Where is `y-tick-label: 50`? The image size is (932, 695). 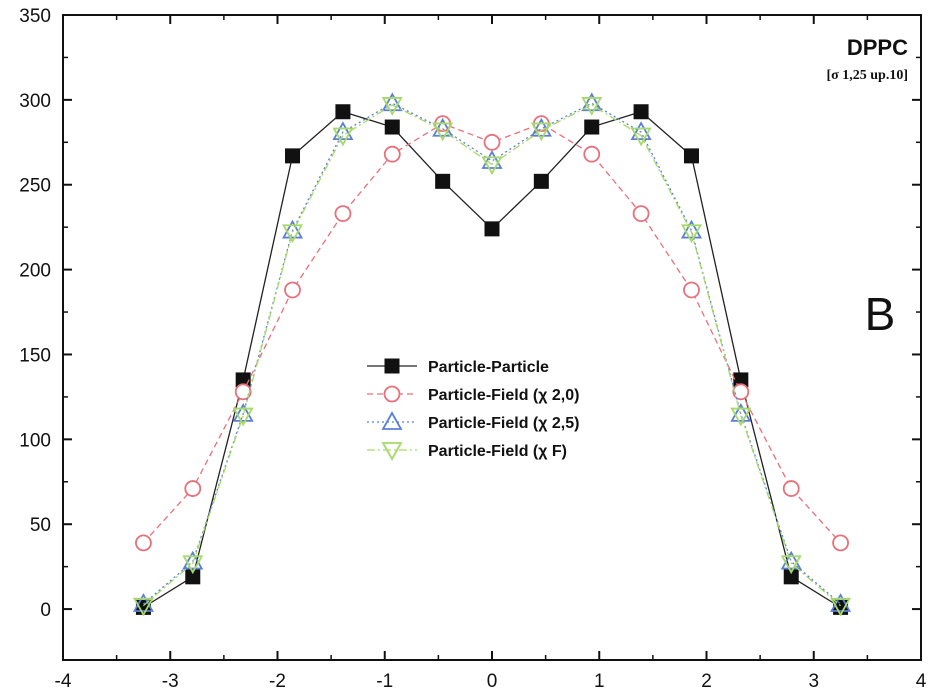
y-tick-label: 50 is located at coordinates (40, 525).